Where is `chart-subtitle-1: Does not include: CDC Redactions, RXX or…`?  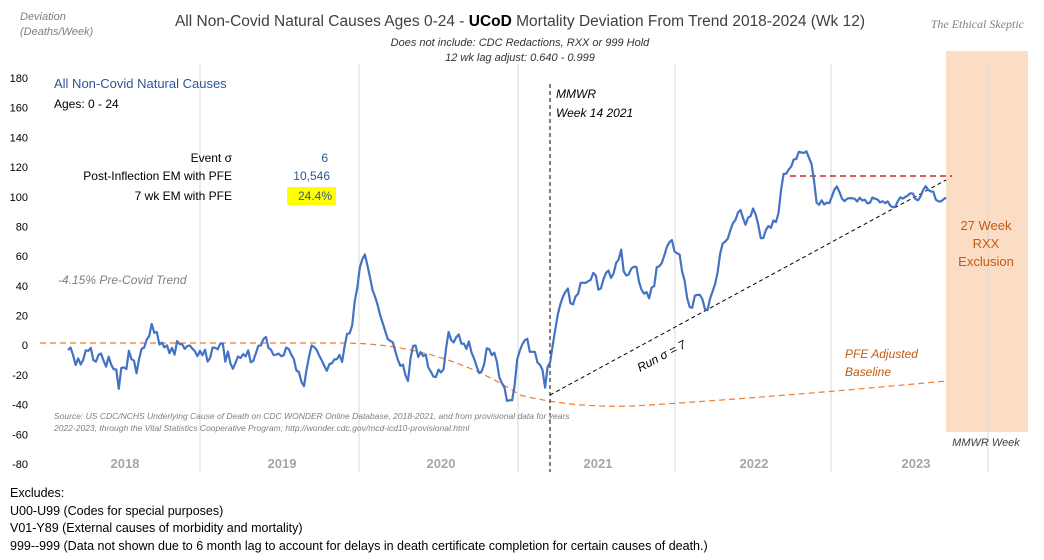 chart-subtitle-1: Does not include: CDC Redactions, RXX or… is located at coordinates (521, 43).